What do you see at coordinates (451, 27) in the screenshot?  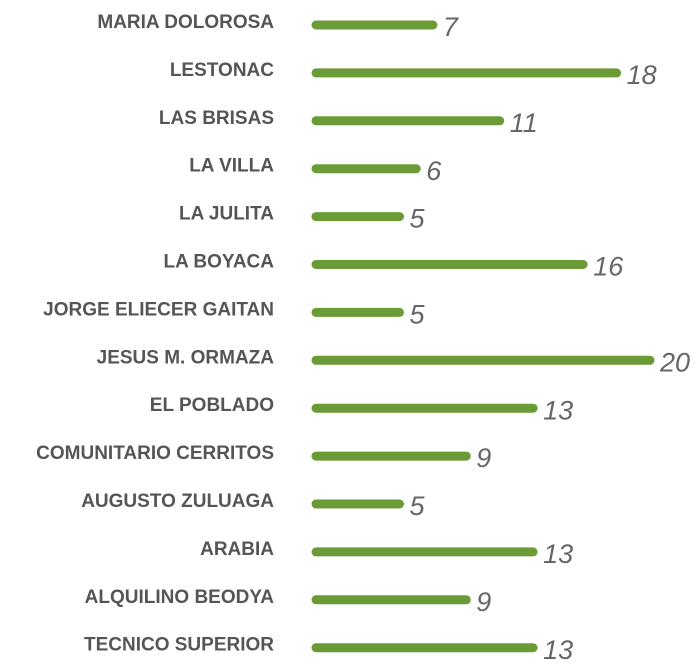 I see `value-label: 7` at bounding box center [451, 27].